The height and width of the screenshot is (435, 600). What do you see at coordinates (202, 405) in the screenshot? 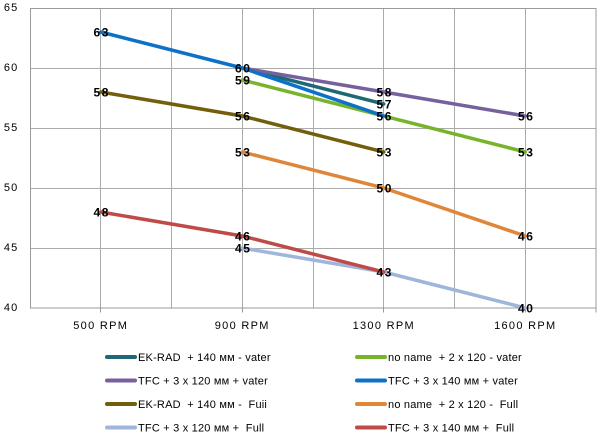
I see `svg-text: EK-RAD + 140 мм - Fuii` at bounding box center [202, 405].